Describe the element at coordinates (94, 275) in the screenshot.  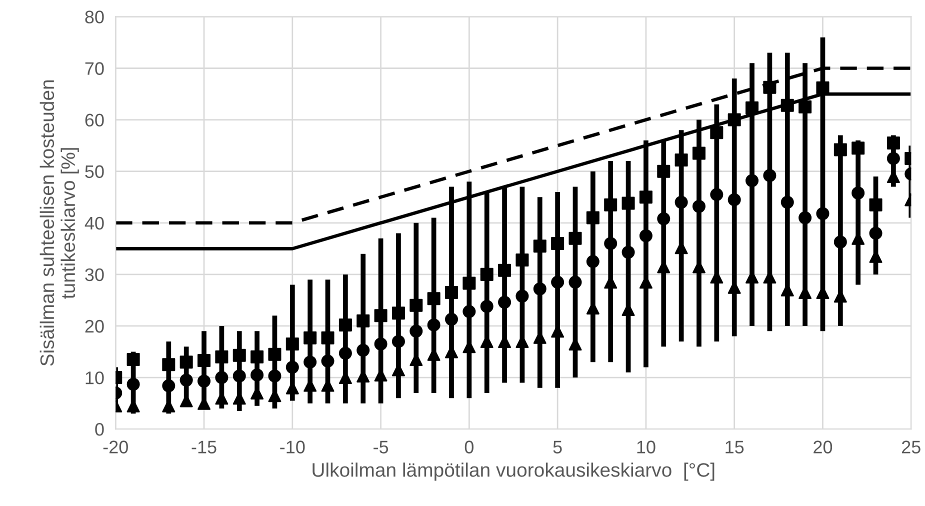
I see `y-tick-label: 30` at that location.